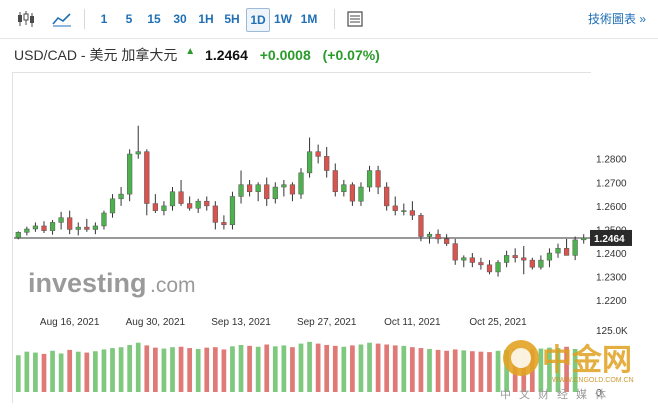  Describe the element at coordinates (329, 38) in the screenshot. I see `header-divider` at that location.